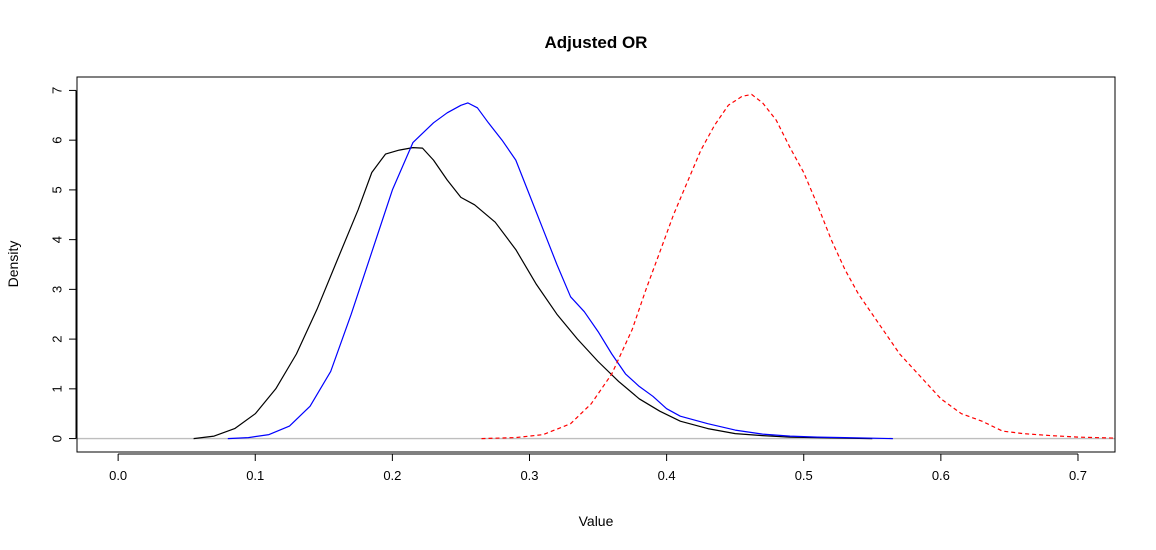  Describe the element at coordinates (57, 388) in the screenshot. I see `y-tick-label: 1` at that location.